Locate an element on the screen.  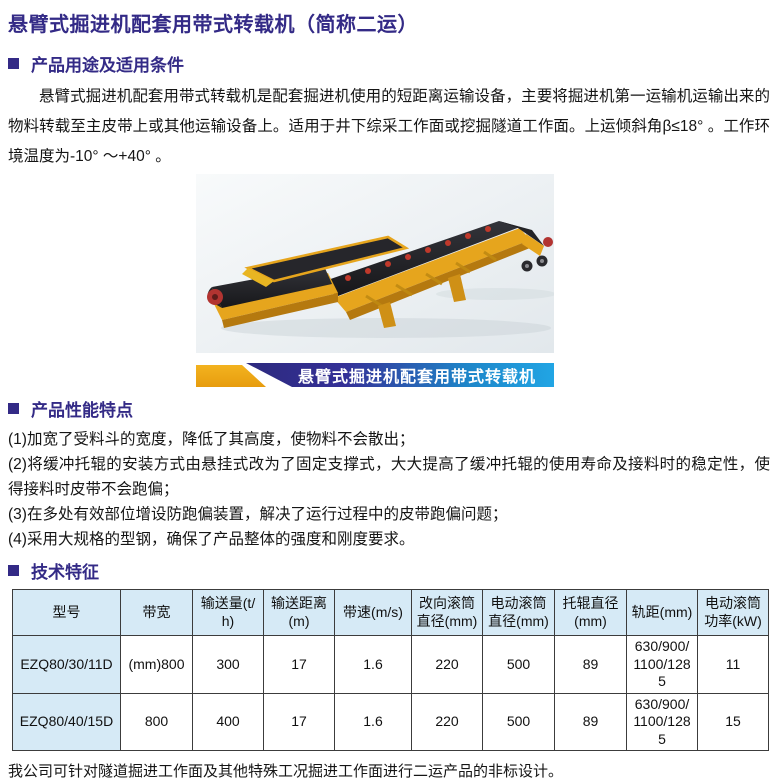
spec-cell: 15 is located at coordinates (733, 721).